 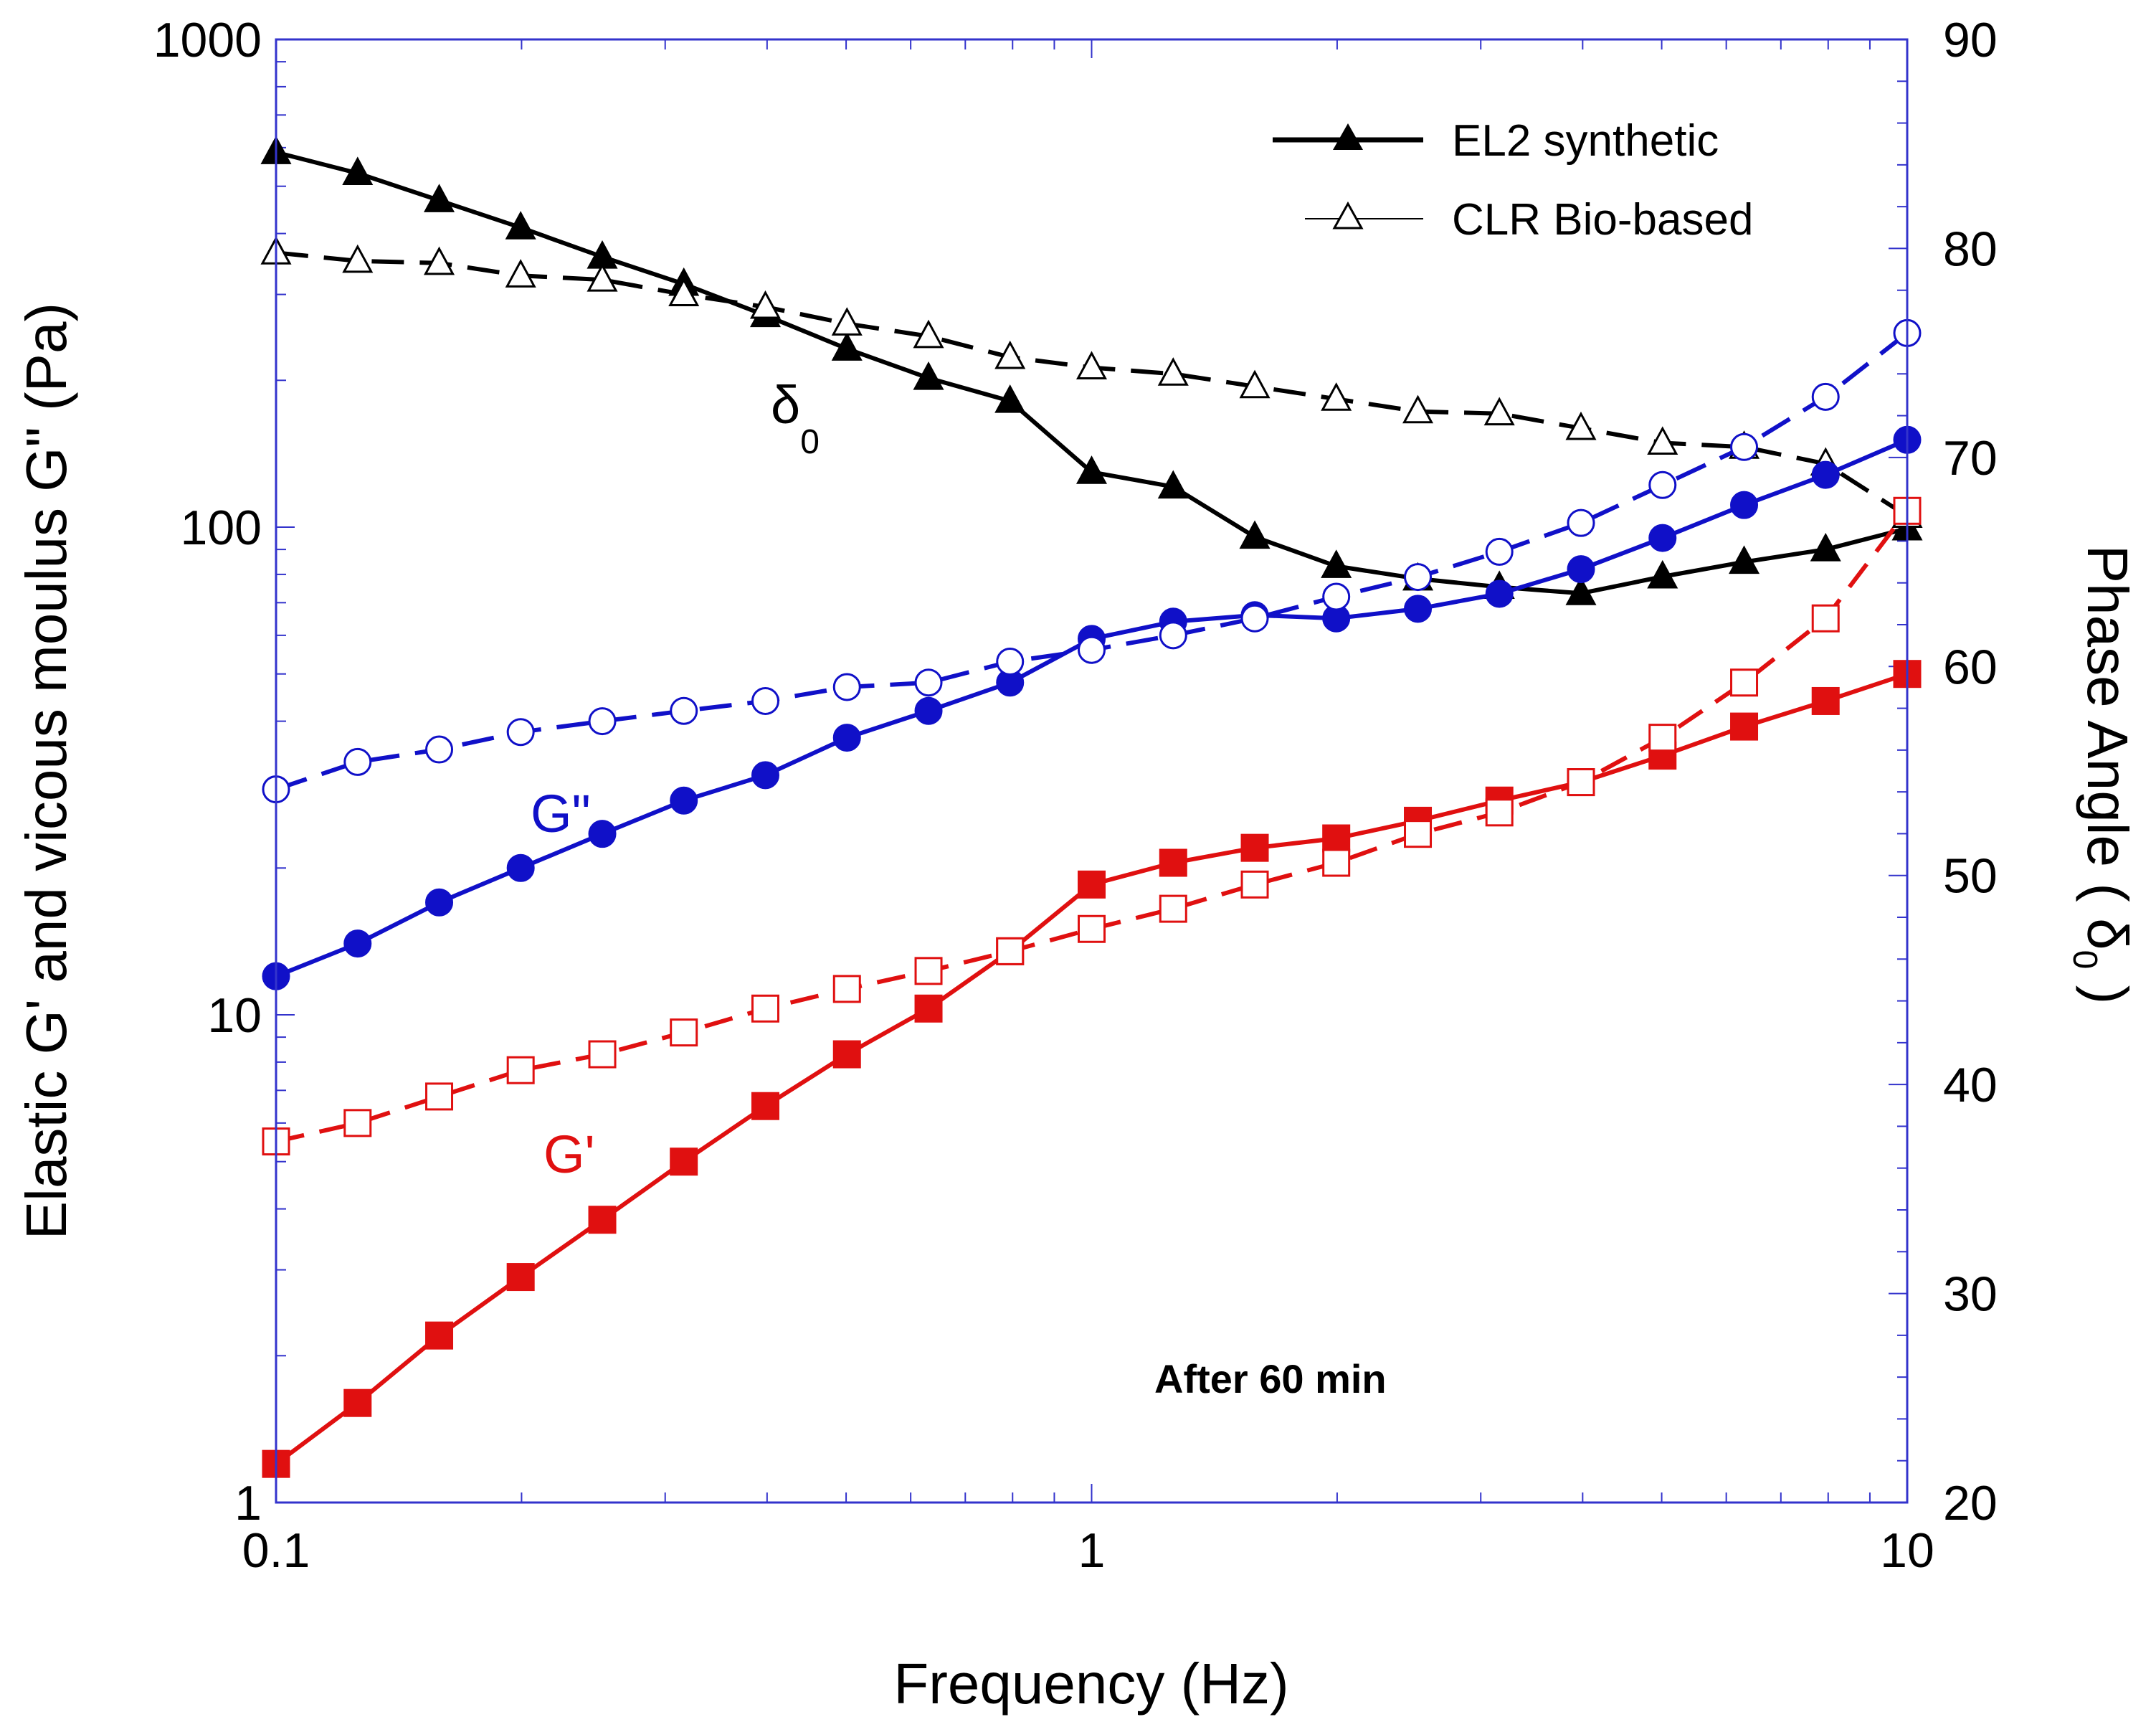 I want to click on legend: EL2 synthetic CLR Bio-based, so click(x=1513, y=180).